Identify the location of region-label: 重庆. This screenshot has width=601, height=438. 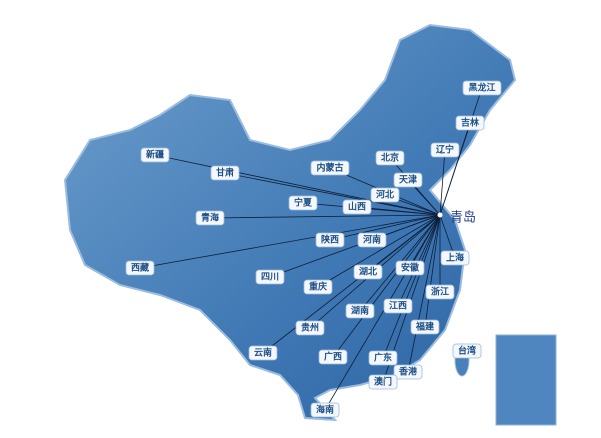
(318, 287).